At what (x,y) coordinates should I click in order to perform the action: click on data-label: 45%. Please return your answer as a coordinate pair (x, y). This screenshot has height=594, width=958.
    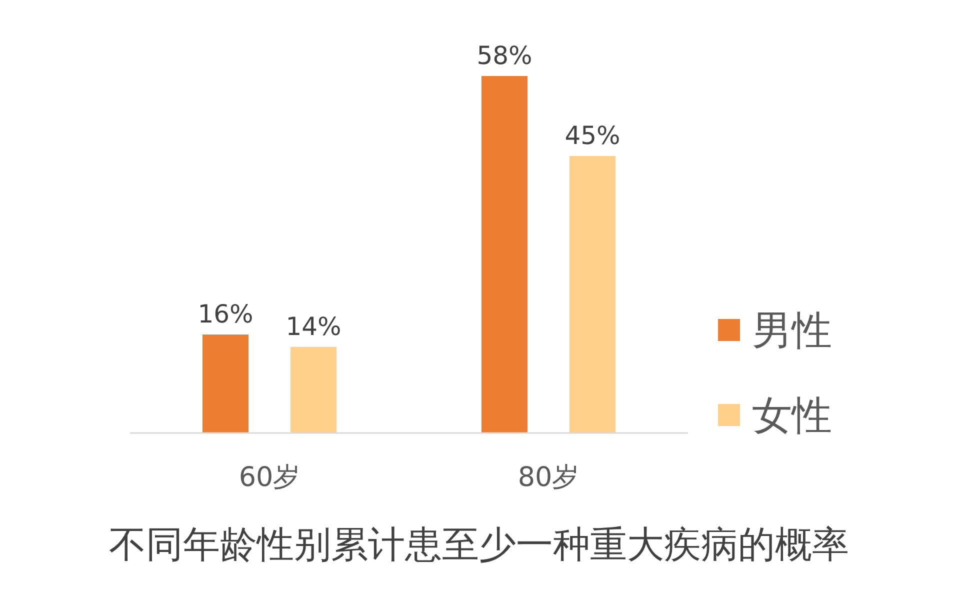
    Looking at the image, I should click on (592, 135).